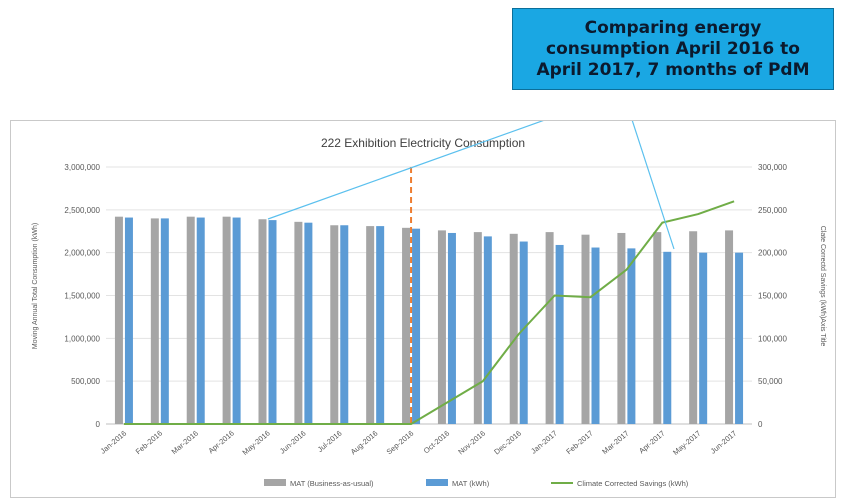 The height and width of the screenshot is (504, 846). Describe the element at coordinates (544, 442) in the screenshot. I see `x-tick-label: Jan-2017` at that location.